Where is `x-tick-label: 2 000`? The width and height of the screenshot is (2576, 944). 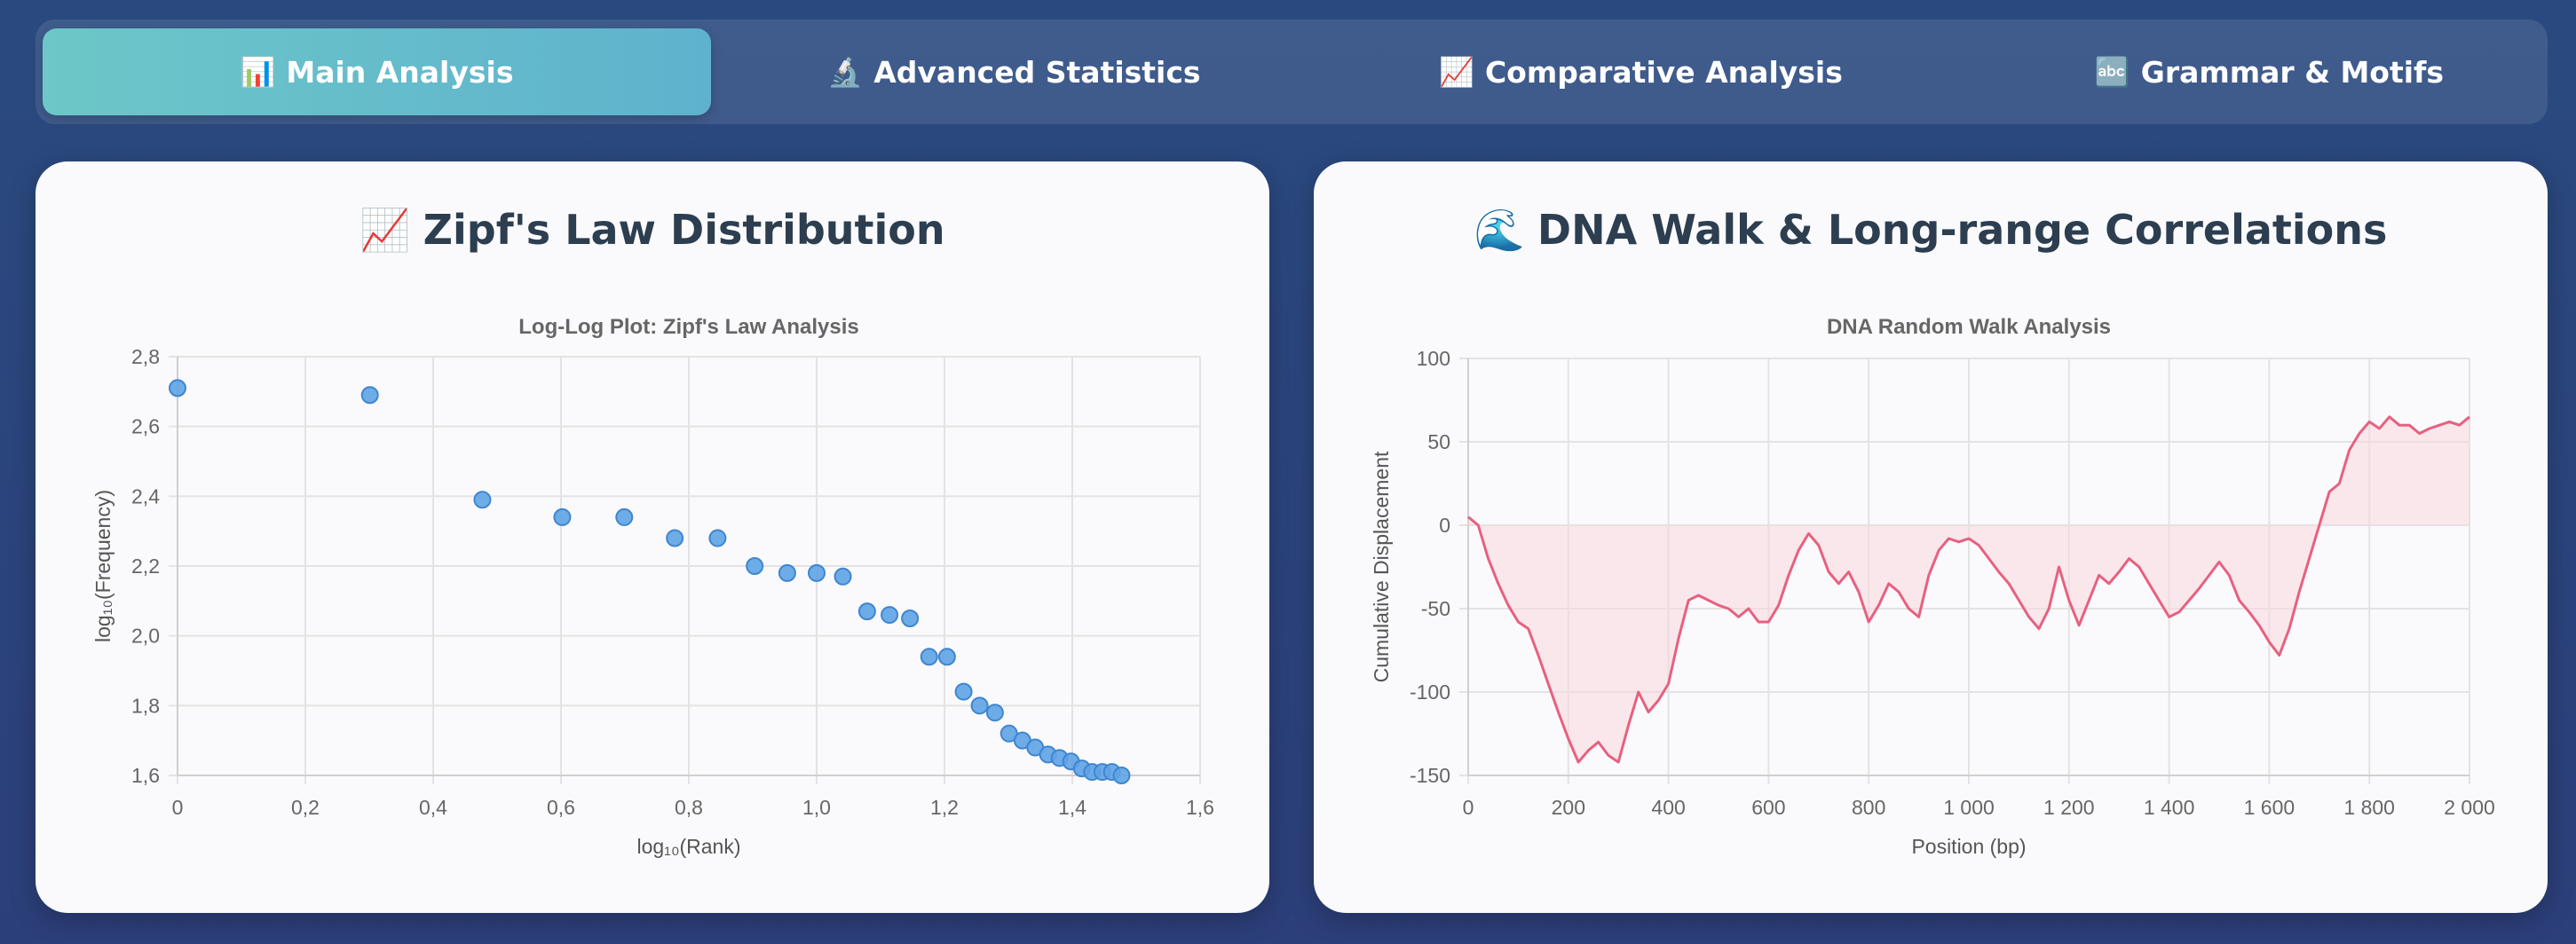
x-tick-label: 2 000 is located at coordinates (2469, 807).